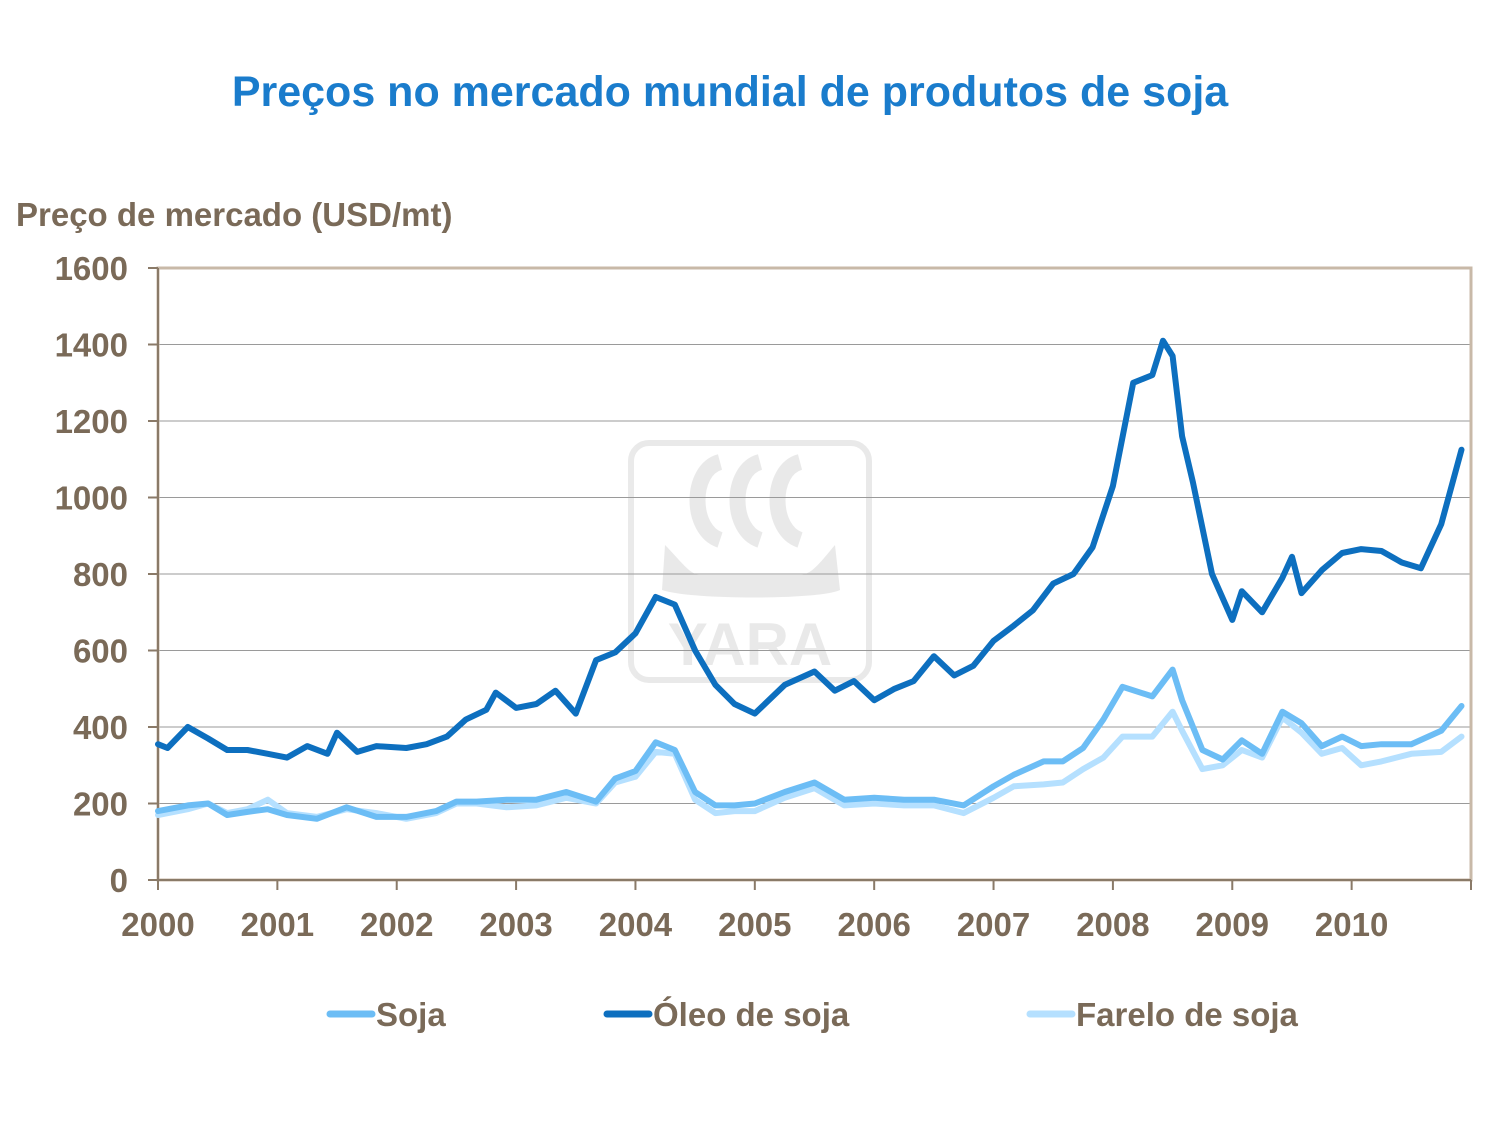 Image resolution: width=1500 pixels, height=1125 pixels. What do you see at coordinates (119, 880) in the screenshot?
I see `y-tick-label: 0` at bounding box center [119, 880].